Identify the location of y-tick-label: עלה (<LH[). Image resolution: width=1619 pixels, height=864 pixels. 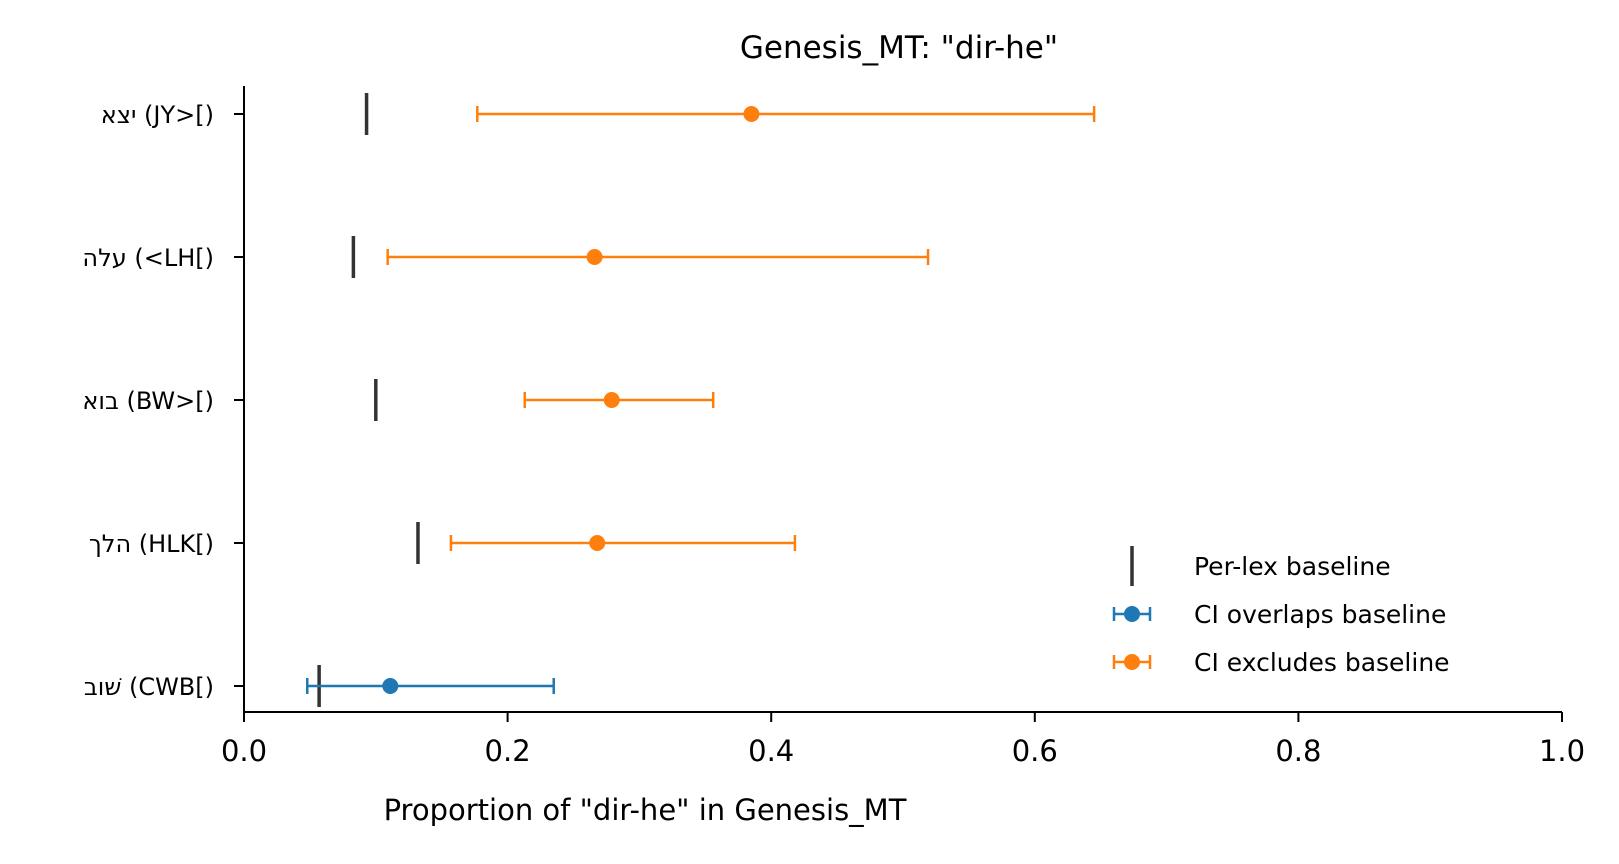
(148, 258).